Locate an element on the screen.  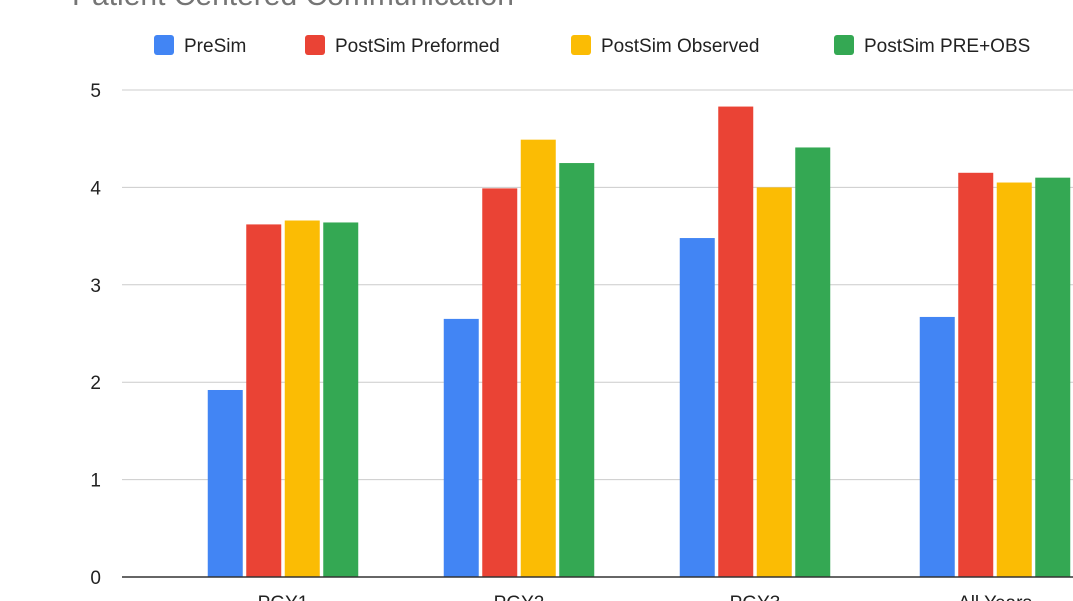
bar-group-pgy2 is located at coordinates (519, 358).